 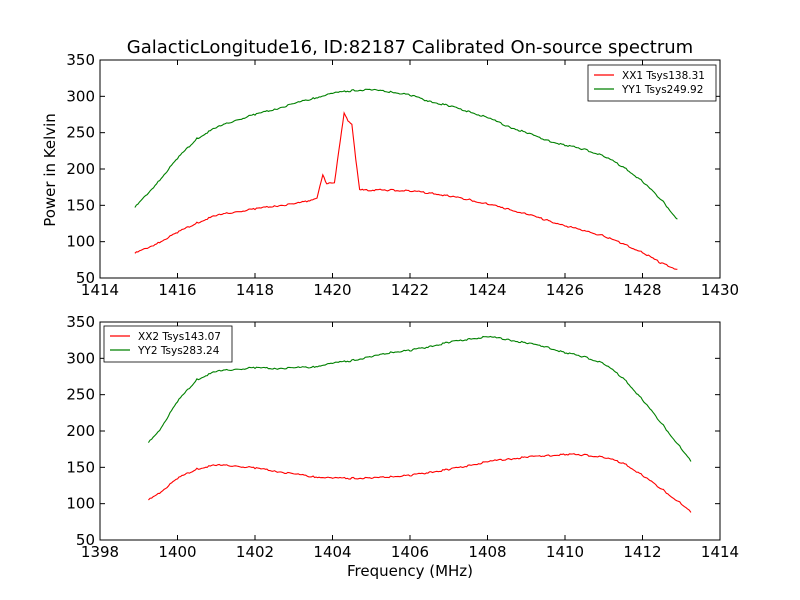 What do you see at coordinates (177, 290) in the screenshot?
I see `x-tick-label: 1416` at bounding box center [177, 290].